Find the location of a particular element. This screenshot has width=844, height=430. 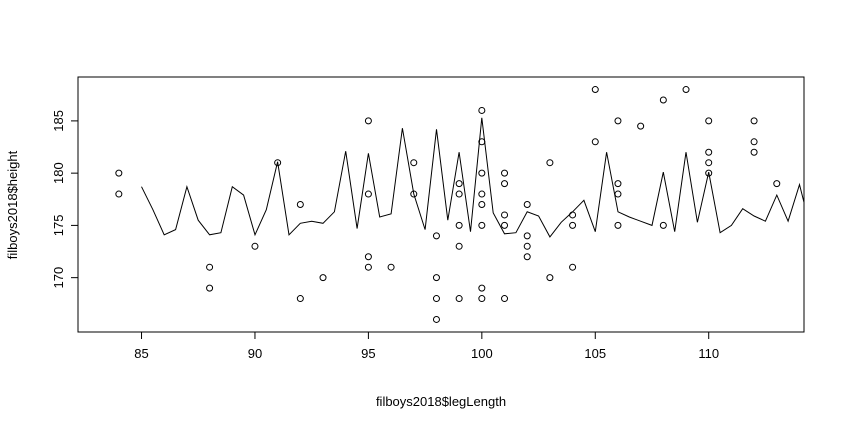

x-axis: 85 90 95 100 105 110 is located at coordinates (426, 346).